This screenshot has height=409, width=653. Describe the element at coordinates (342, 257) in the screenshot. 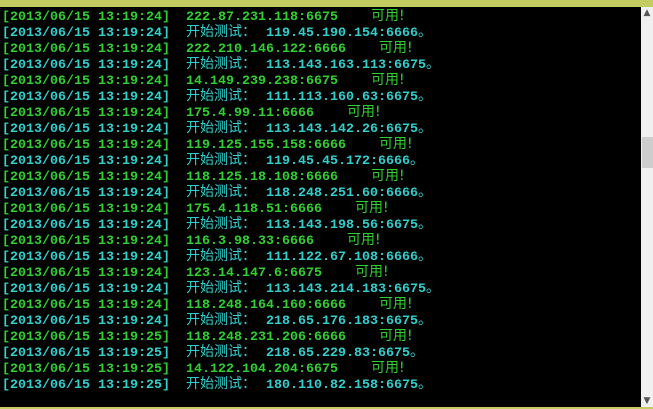

I see `proxy-address: 111.122.67.108:6666` at that location.